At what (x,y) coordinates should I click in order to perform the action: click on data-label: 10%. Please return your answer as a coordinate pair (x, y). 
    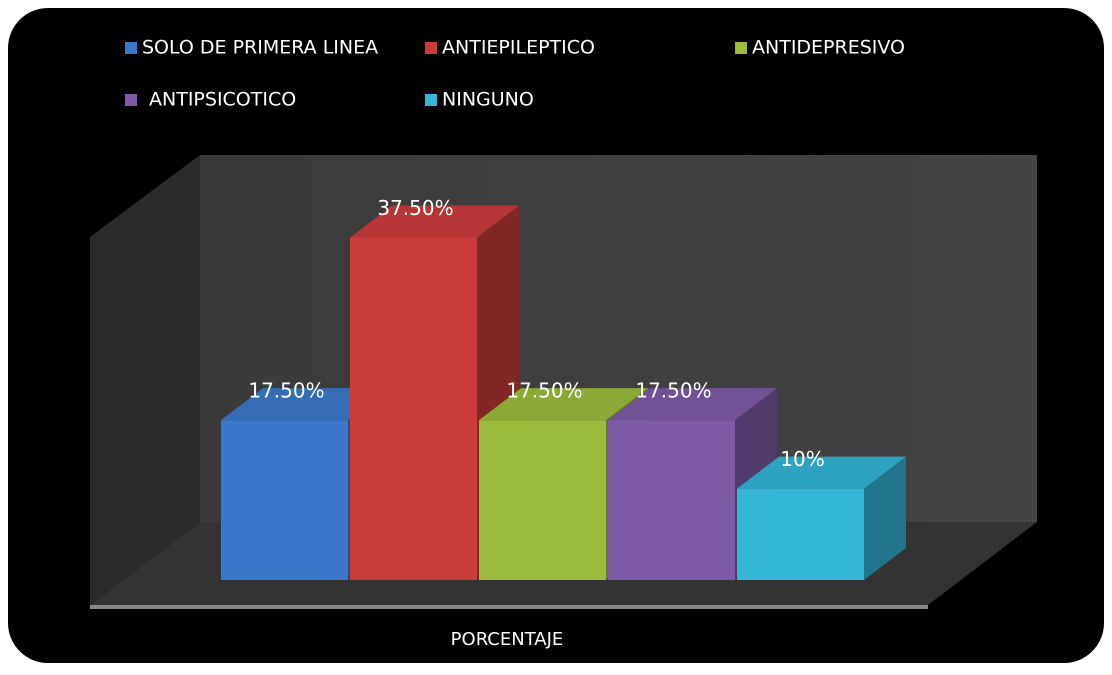
    Looking at the image, I should click on (802, 459).